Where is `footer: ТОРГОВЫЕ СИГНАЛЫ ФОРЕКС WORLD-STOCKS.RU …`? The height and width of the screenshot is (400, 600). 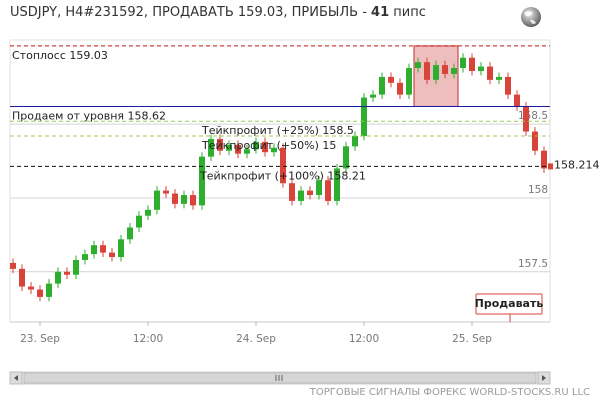 footer: ТОРГОВЫЕ СИГНАЛЫ ФОРЕКС WORLD-STOCKS.RU … is located at coordinates (449, 392).